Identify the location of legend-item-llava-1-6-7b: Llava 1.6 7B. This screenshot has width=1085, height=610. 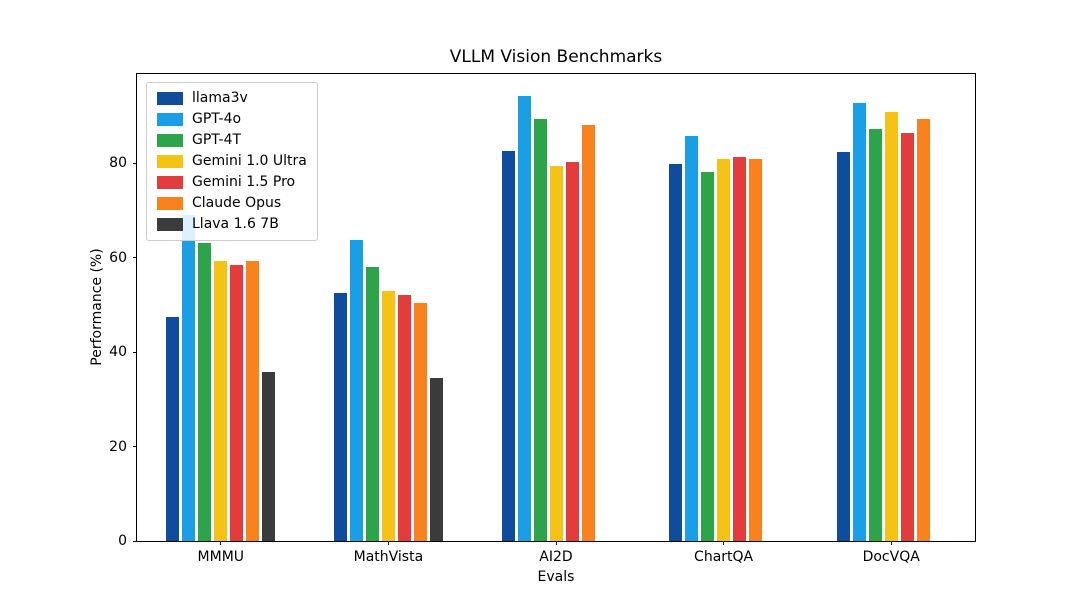
(232, 224).